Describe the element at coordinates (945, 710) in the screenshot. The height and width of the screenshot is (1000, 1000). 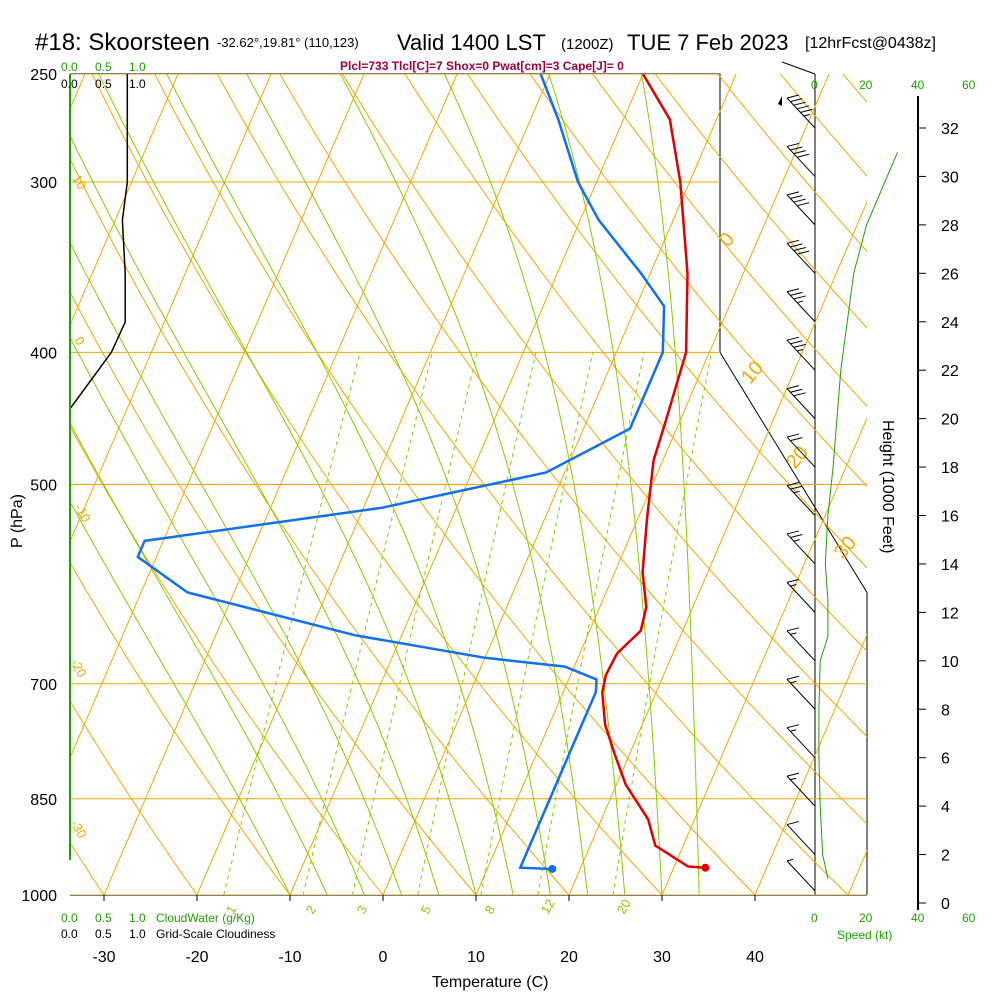
I see `height-tick-label: 8` at that location.